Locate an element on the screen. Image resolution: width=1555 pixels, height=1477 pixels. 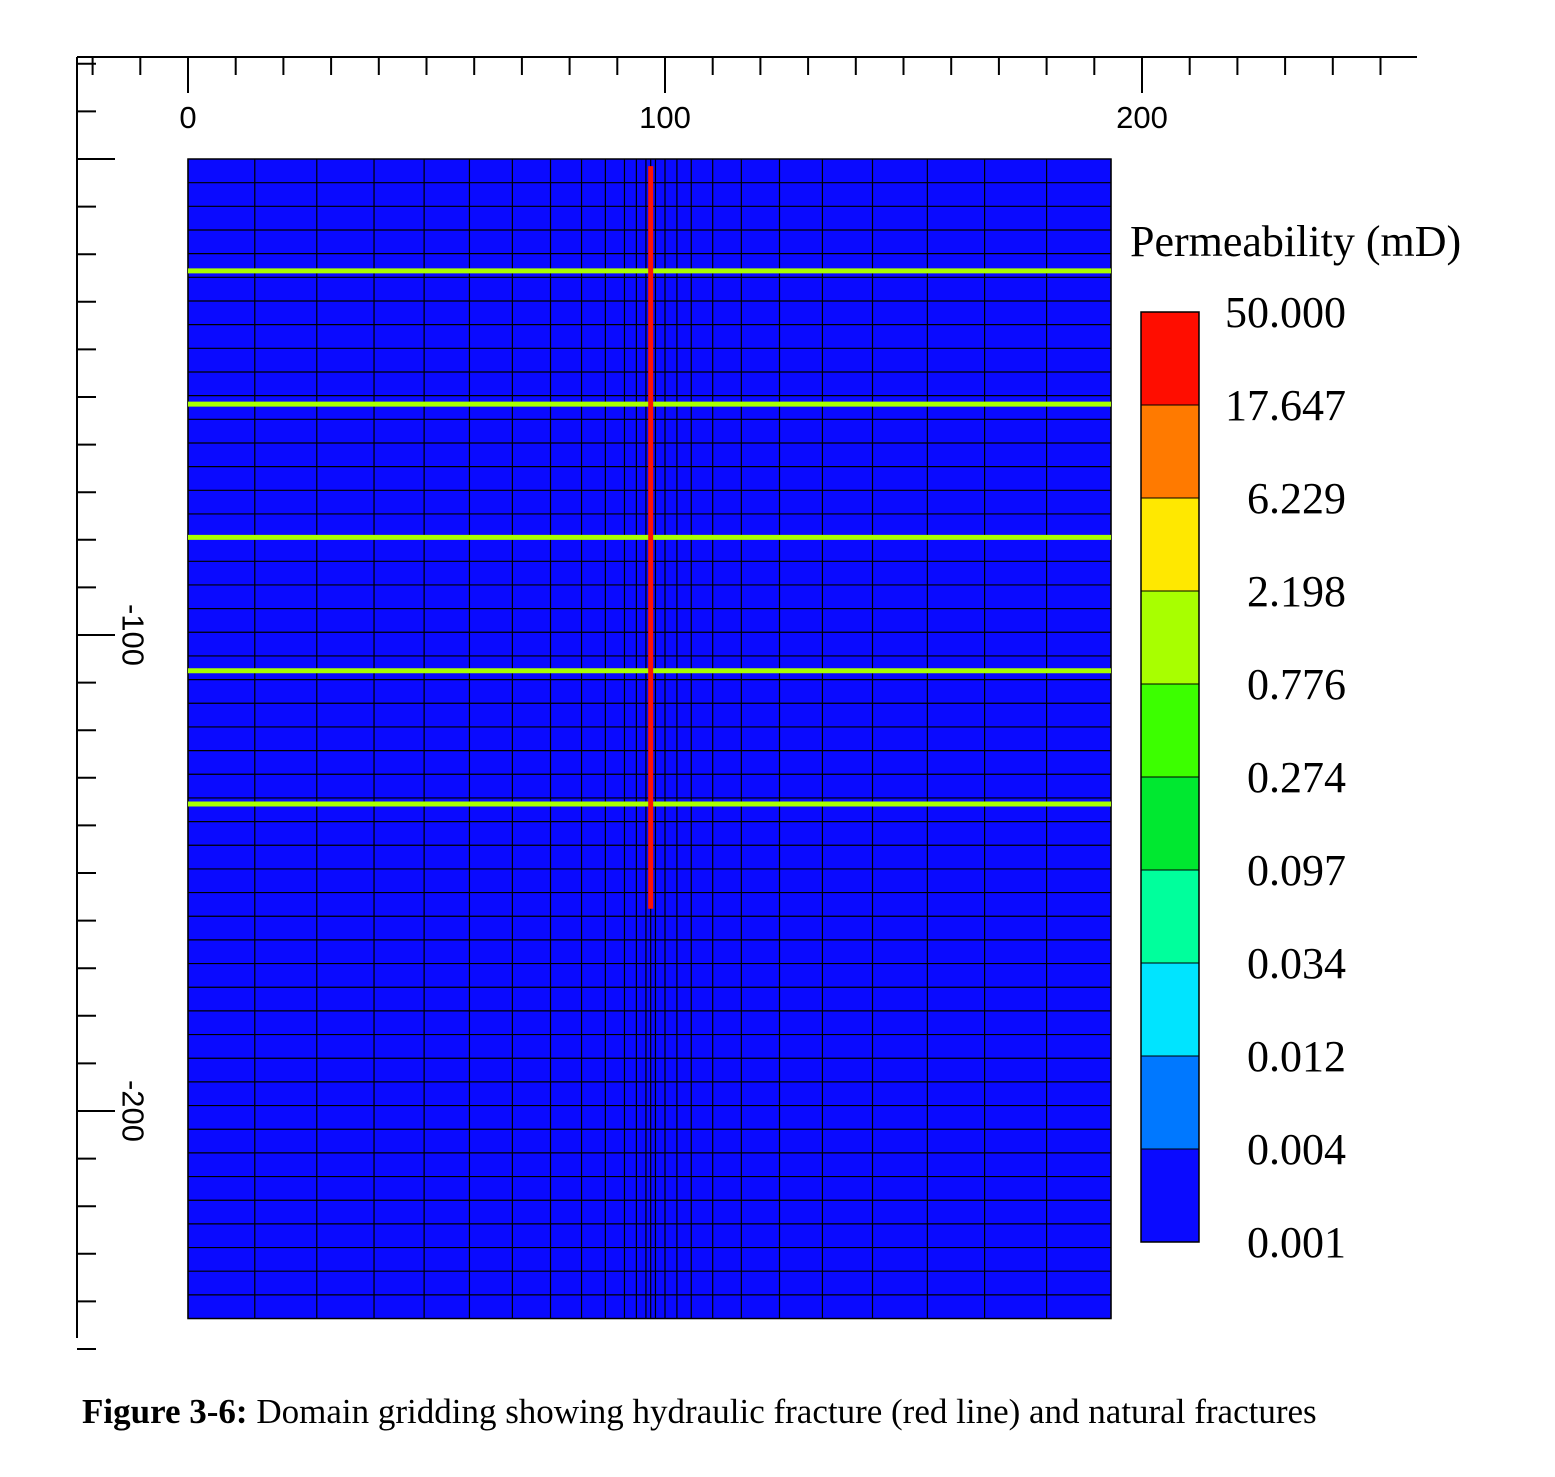
legend-title: Permeability (mD) is located at coordinates (1295, 241).